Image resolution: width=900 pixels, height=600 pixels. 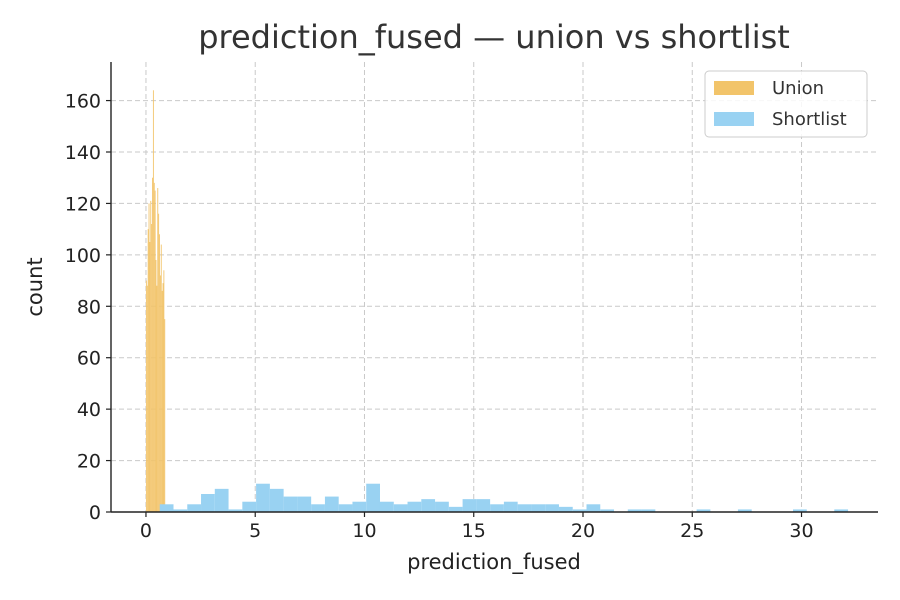 I want to click on y-tick-label: 40, so click(x=89, y=410).